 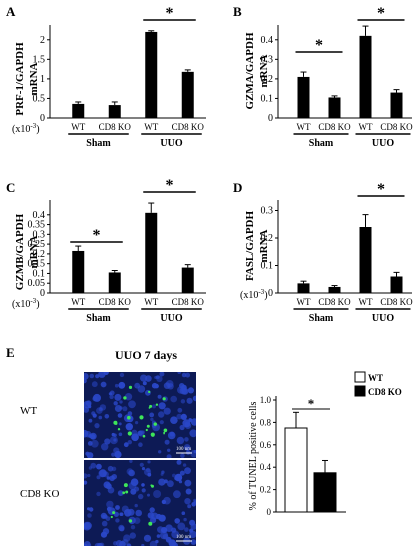 I want to click on y-tick-label: 0.4, so click(x=266, y=467).